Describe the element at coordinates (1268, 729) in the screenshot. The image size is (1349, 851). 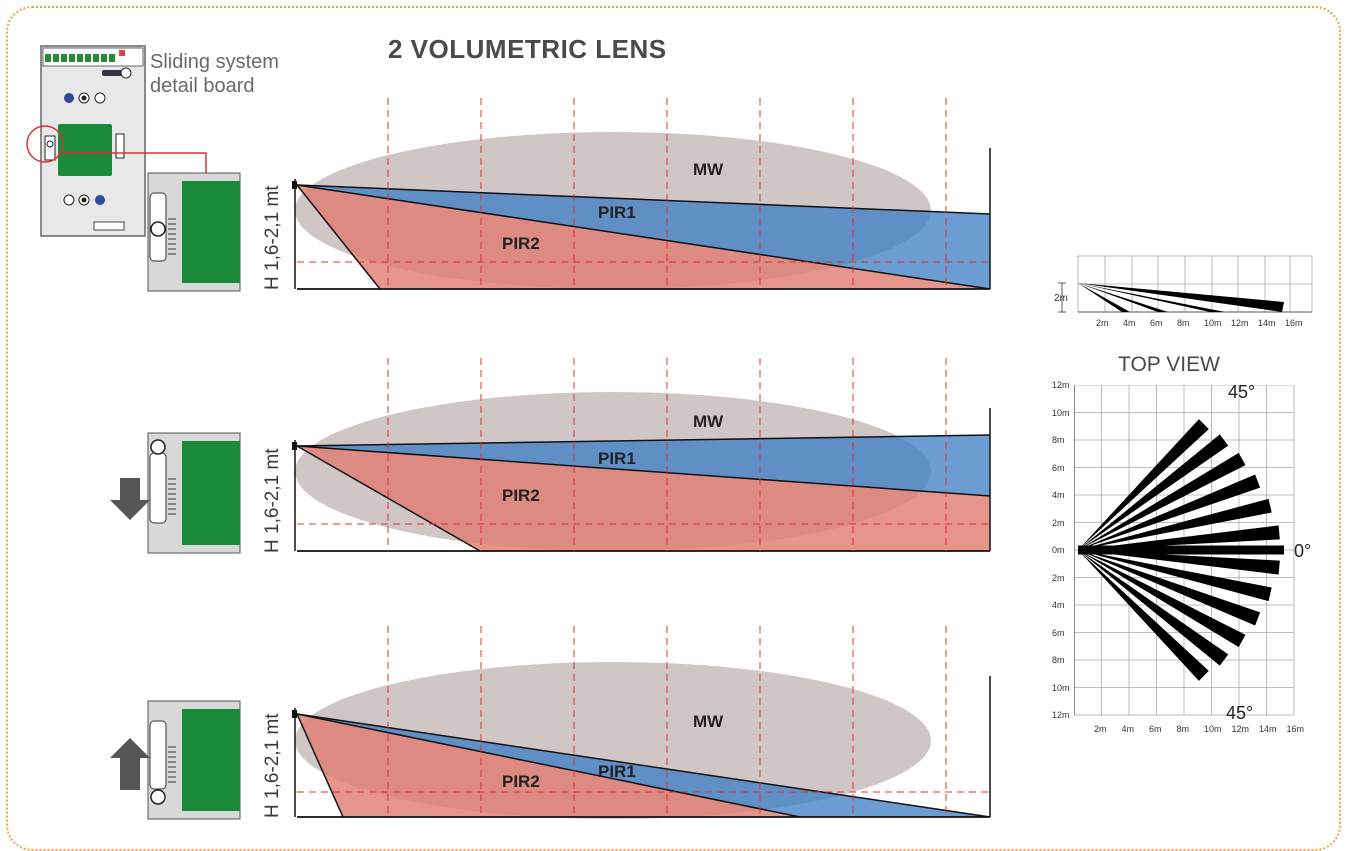
I see `top-x-tick: 14m` at that location.